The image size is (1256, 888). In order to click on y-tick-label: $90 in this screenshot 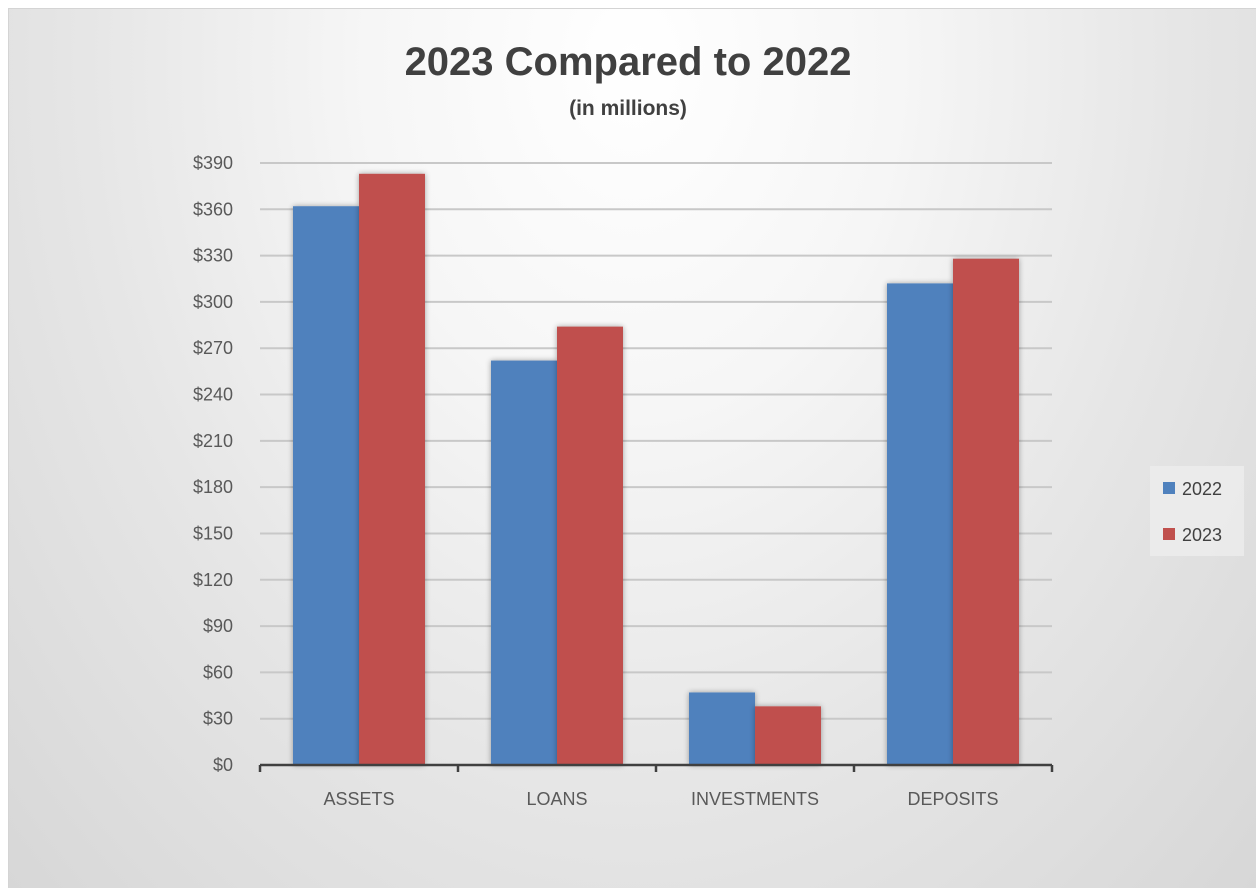, I will do `click(218, 626)`.